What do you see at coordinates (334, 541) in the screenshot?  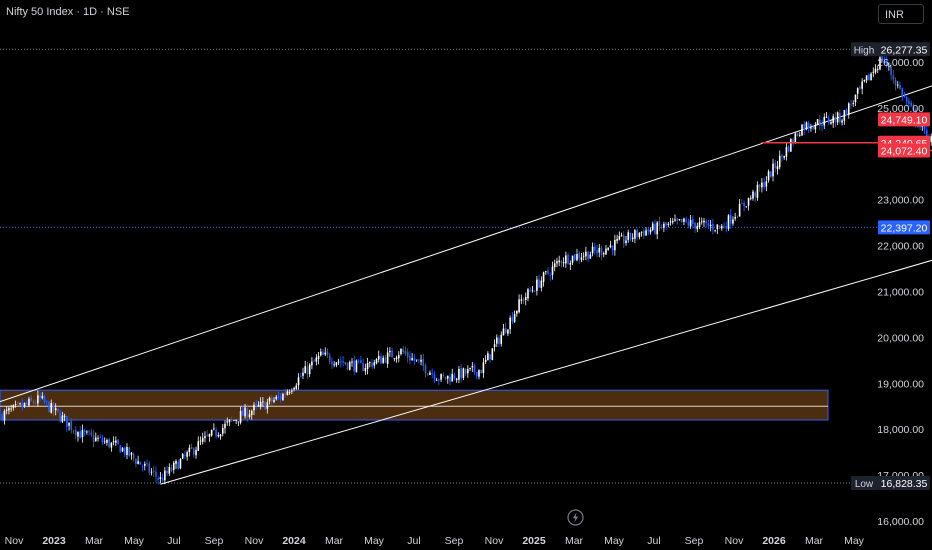 I see `x-tick-label: Mar` at bounding box center [334, 541].